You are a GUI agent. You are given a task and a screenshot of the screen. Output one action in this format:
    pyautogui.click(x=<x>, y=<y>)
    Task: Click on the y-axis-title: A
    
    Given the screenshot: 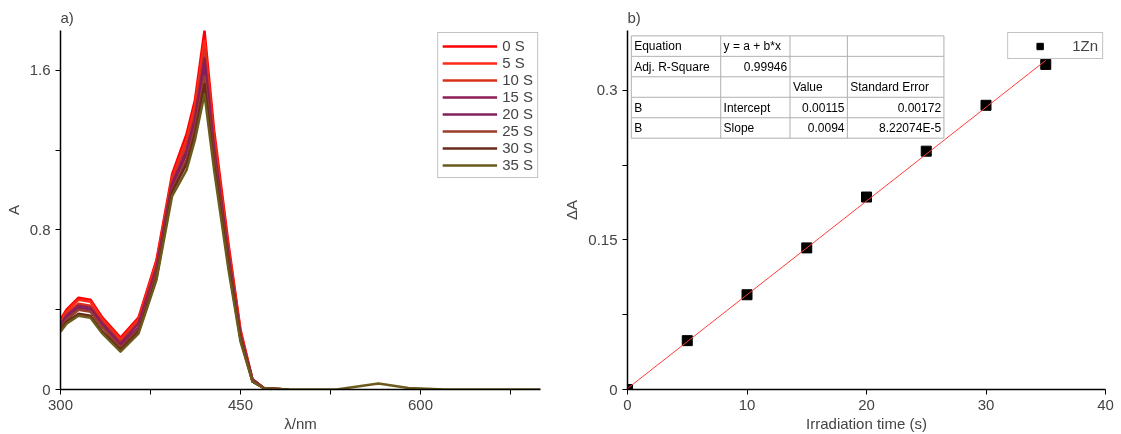 What is the action you would take?
    pyautogui.click(x=13, y=209)
    